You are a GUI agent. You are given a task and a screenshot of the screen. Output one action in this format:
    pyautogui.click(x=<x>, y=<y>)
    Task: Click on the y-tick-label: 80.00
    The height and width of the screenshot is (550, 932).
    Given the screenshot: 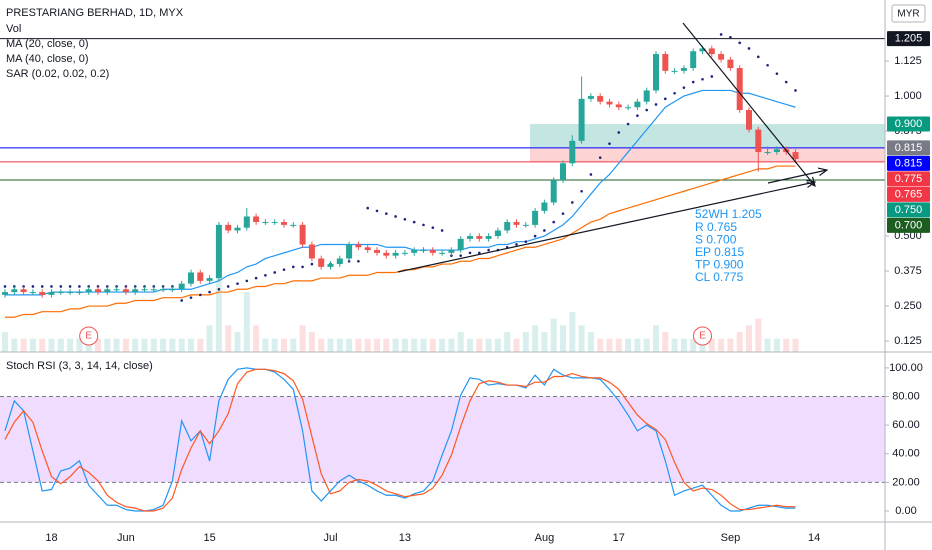 What is the action you would take?
    pyautogui.click(x=906, y=396)
    